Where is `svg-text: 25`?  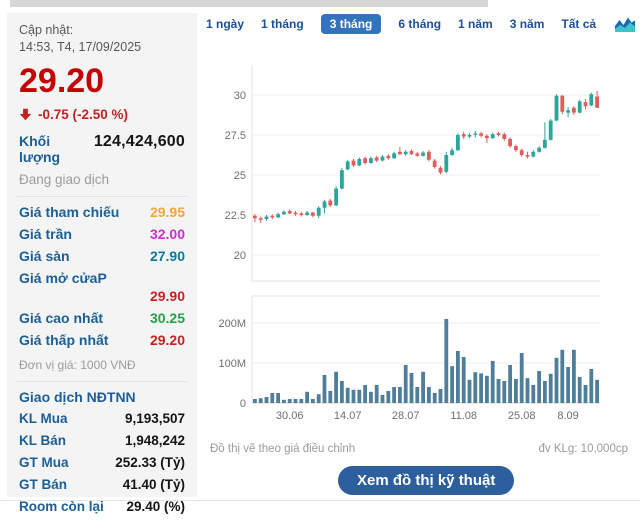 svg-text: 25 is located at coordinates (240, 176).